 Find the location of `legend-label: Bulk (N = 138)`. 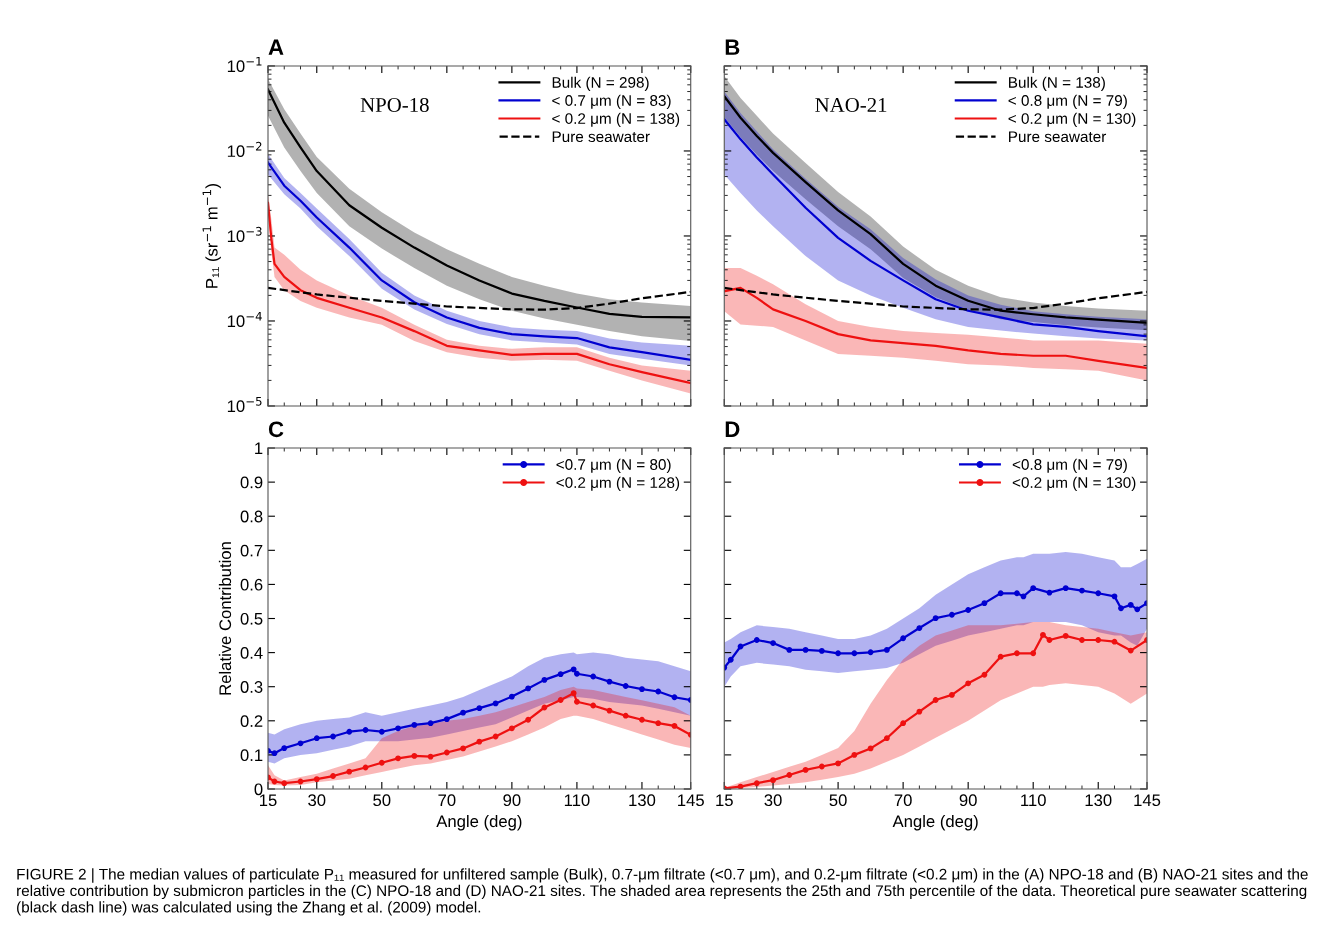

legend-label: Bulk (N = 138) is located at coordinates (1057, 83).